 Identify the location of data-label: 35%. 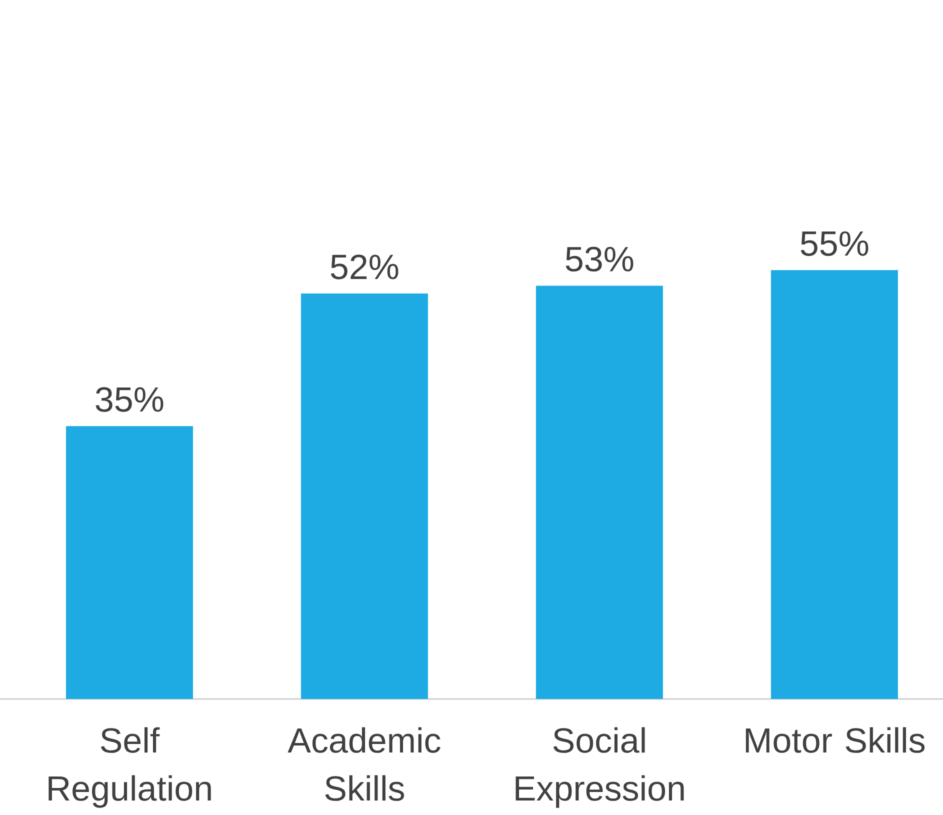
(130, 399).